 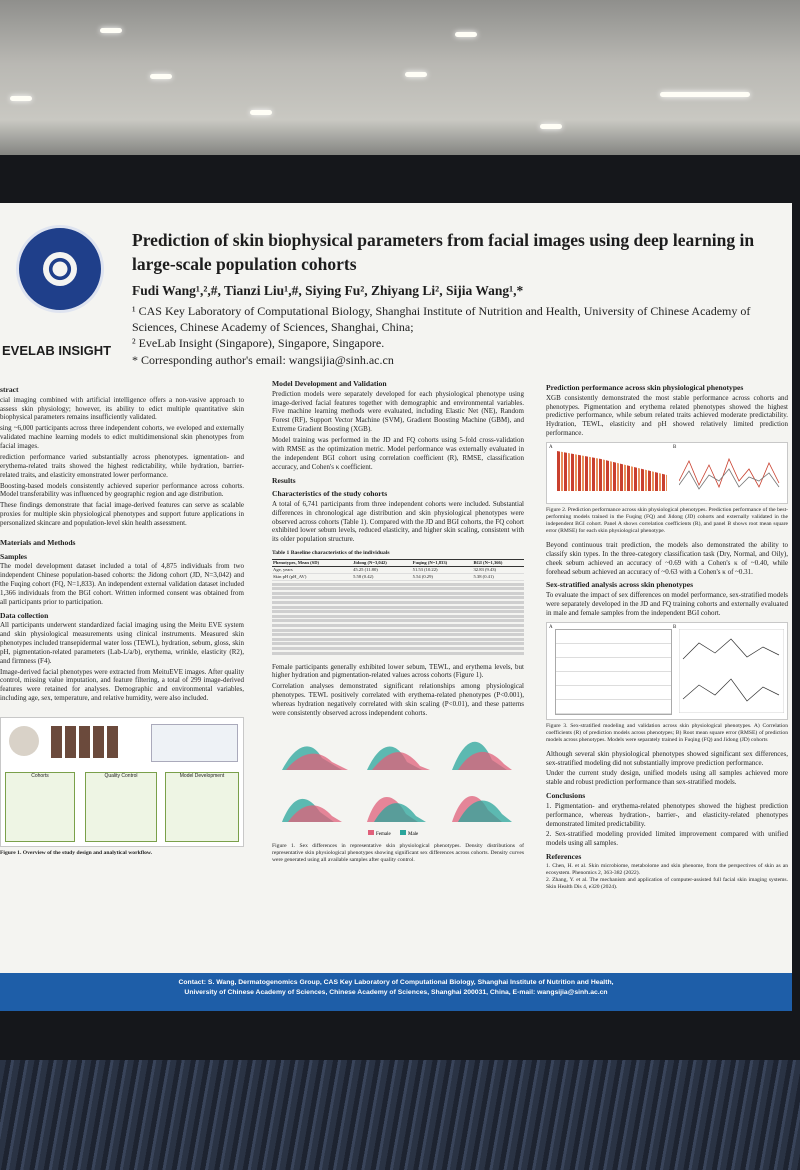 What do you see at coordinates (312, 563) in the screenshot?
I see `header-cell: Phenotypes, Mean (SD)` at bounding box center [312, 563].